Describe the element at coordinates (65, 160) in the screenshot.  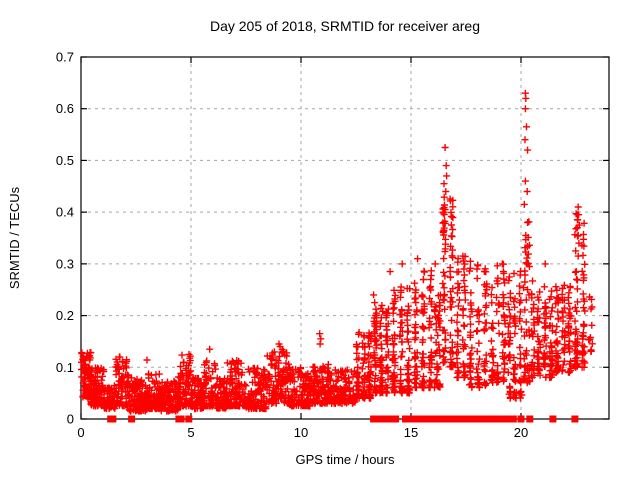
I see `y-tick-label: 0.5` at that location.